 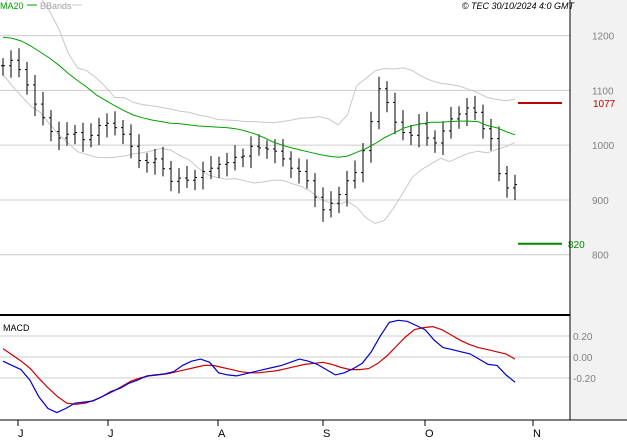 What do you see at coordinates (16, 328) in the screenshot?
I see `macd-title: MACD` at bounding box center [16, 328].